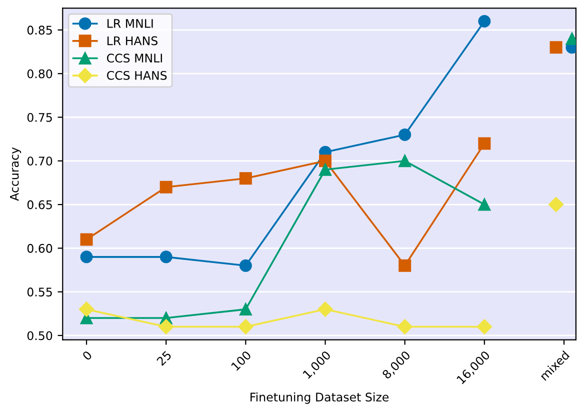 The width and height of the screenshot is (580, 407). Describe the element at coordinates (136, 75) in the screenshot. I see `legend-label: CCS HANS` at that location.